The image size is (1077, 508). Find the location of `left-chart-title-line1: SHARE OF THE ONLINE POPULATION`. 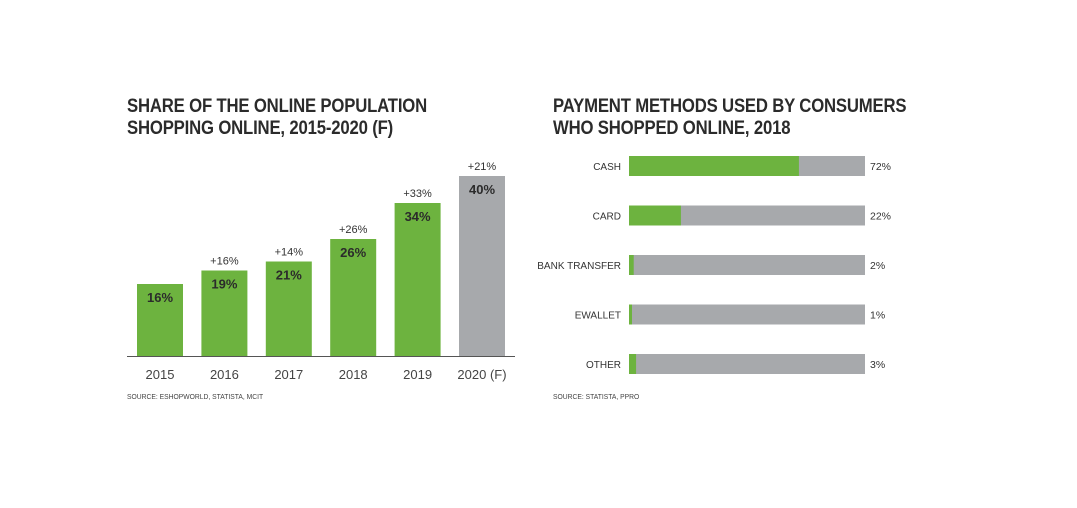

left-chart-title-line1: SHARE OF THE ONLINE POPULATION is located at coordinates (277, 106).